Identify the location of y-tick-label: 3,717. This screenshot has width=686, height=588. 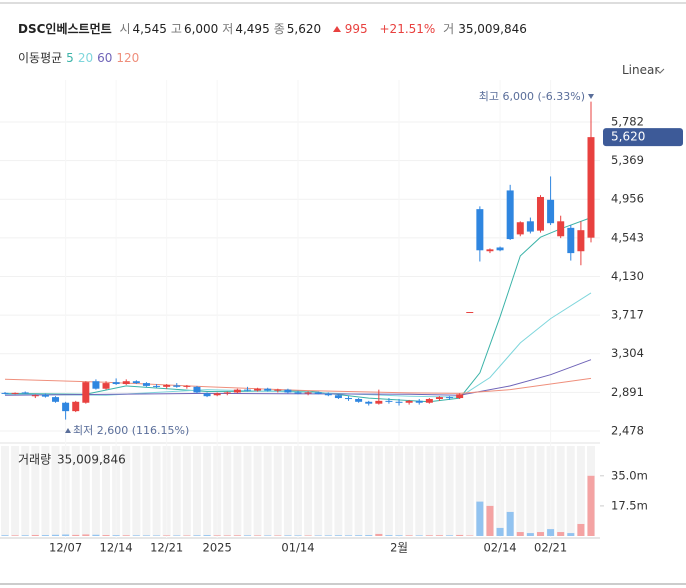
(627, 315).